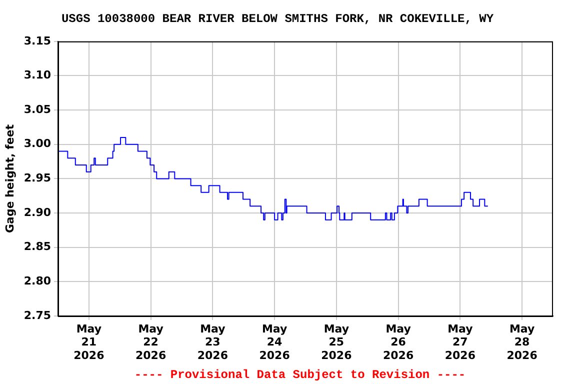  What do you see at coordinates (38, 75) in the screenshot?
I see `y-tick-label: 3.10` at bounding box center [38, 75].